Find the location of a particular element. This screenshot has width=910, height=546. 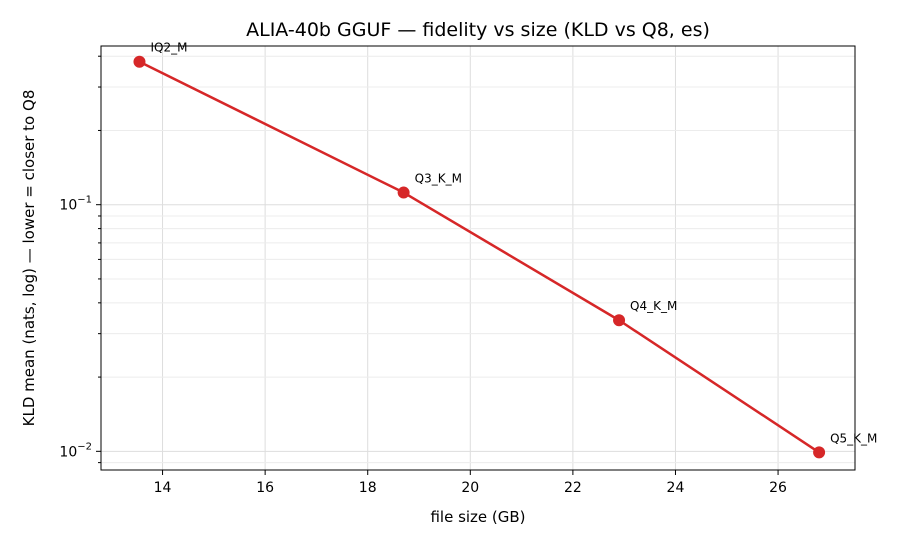

x-tick-label: 22 is located at coordinates (573, 488).